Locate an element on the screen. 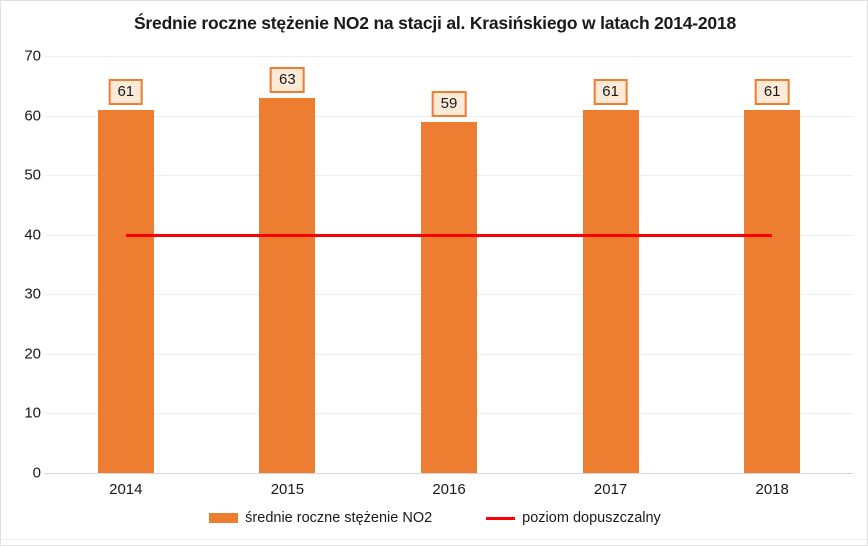 This screenshot has height=546, width=868. legend-divider is located at coordinates (434, 539).